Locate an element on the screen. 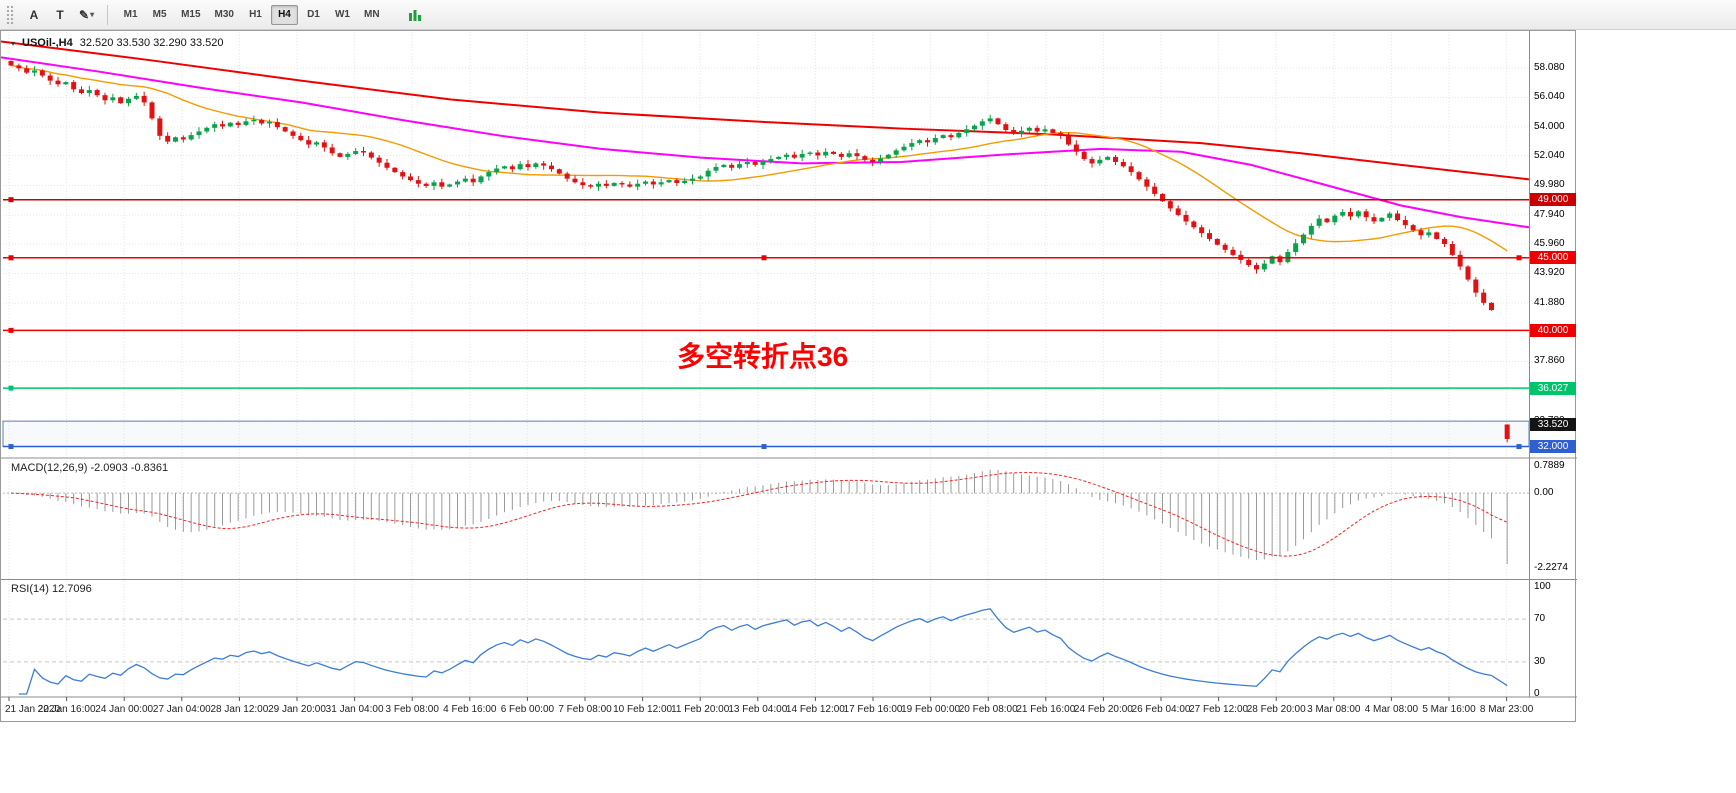 This screenshot has width=1736, height=793. price-tick-label: 54.000 is located at coordinates (1549, 127).